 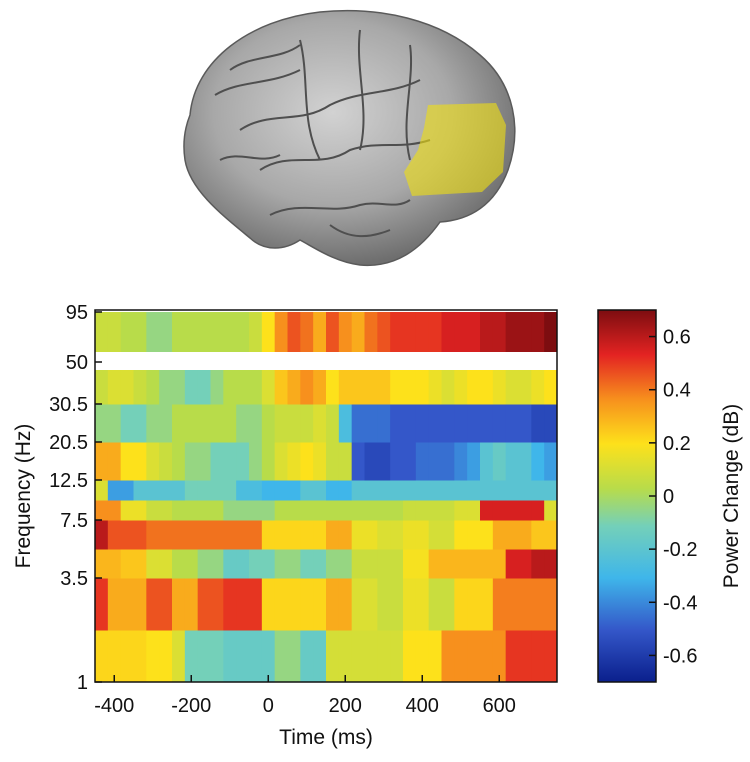 I want to click on y-axis-label: Frequency (Hz), so click(x=23, y=496).